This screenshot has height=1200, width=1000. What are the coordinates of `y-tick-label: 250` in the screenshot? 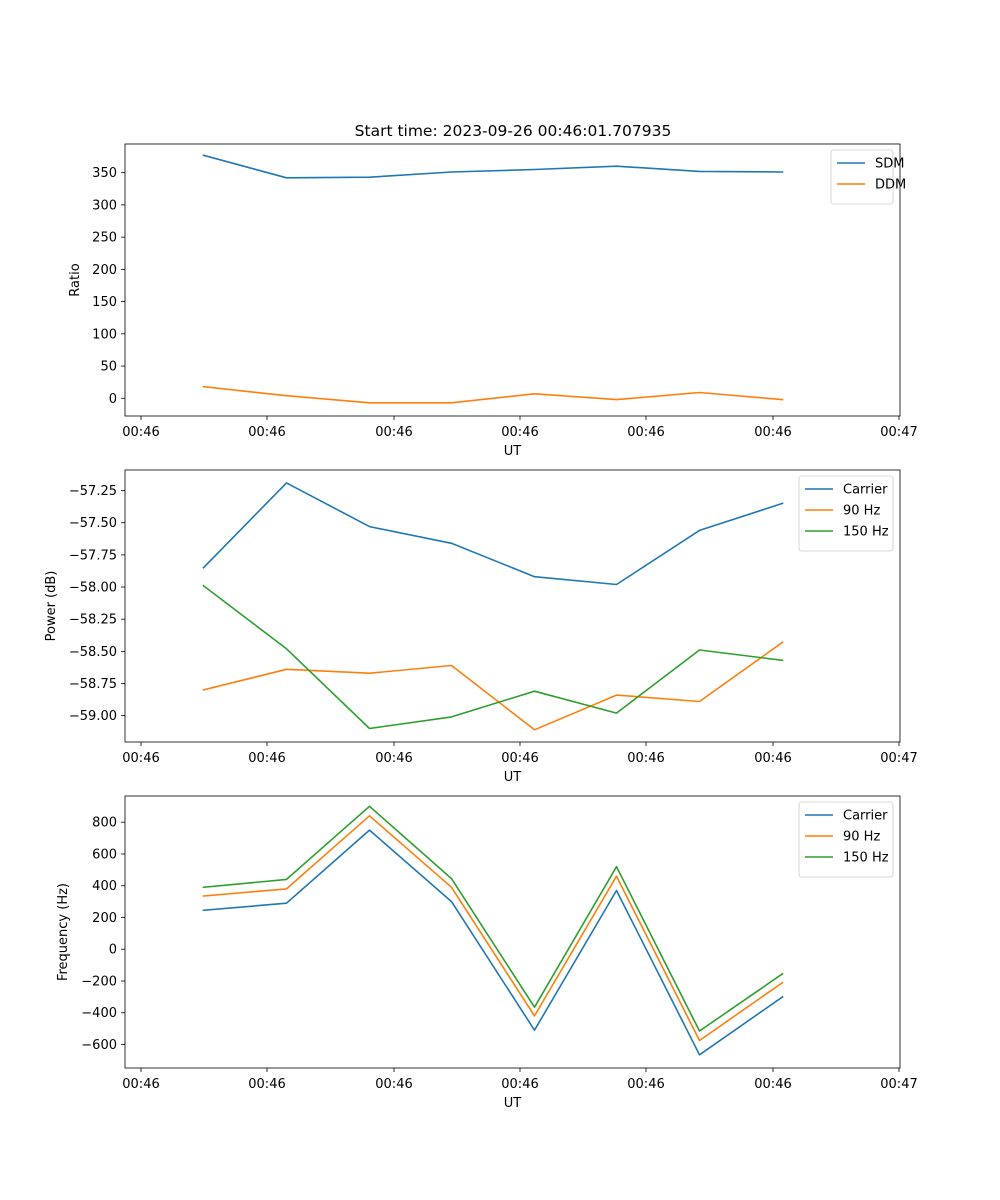 It's located at (104, 238).